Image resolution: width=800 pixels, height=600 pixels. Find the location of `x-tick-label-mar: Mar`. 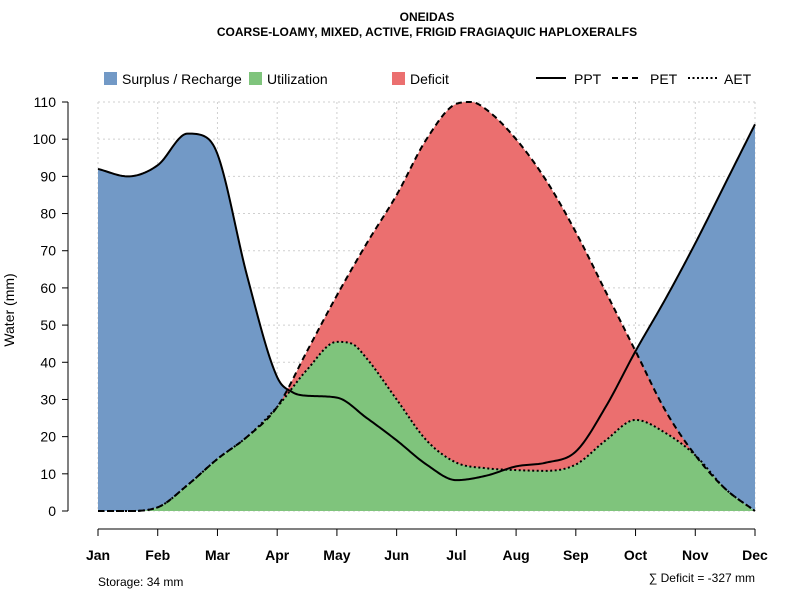

x-tick-label-mar: Mar is located at coordinates (217, 555).